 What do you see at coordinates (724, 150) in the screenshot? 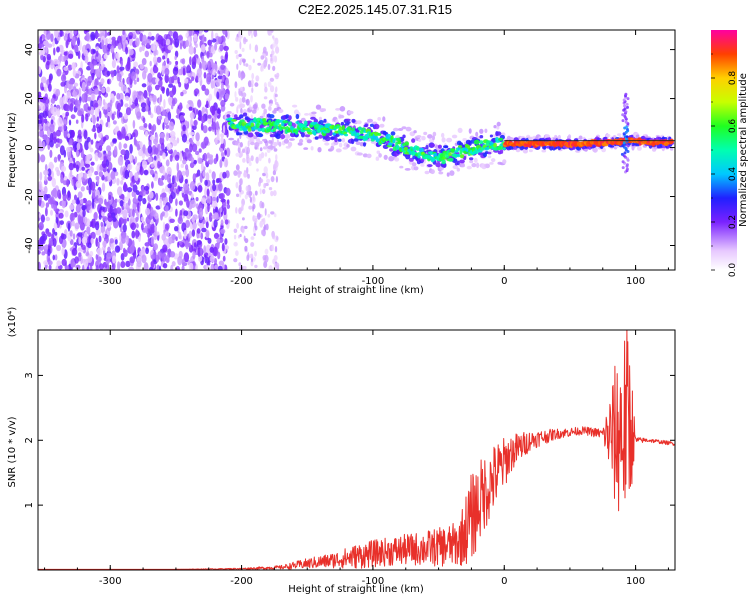
I see `colorbar-gradient` at bounding box center [724, 150].